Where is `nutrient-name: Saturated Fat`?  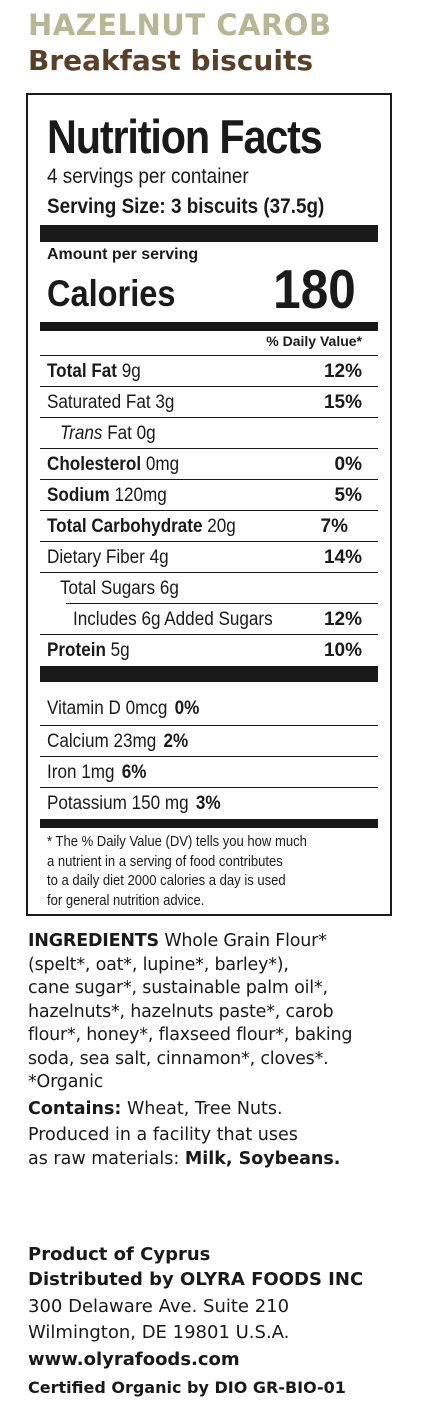 nutrient-name: Saturated Fat is located at coordinates (99, 402).